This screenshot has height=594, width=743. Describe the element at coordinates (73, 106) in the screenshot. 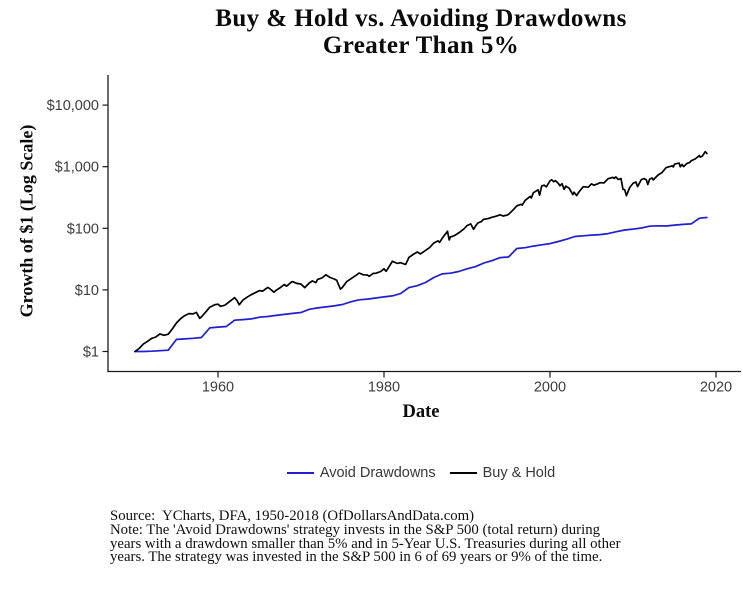

I see `y-tick-label: $10,000` at that location.